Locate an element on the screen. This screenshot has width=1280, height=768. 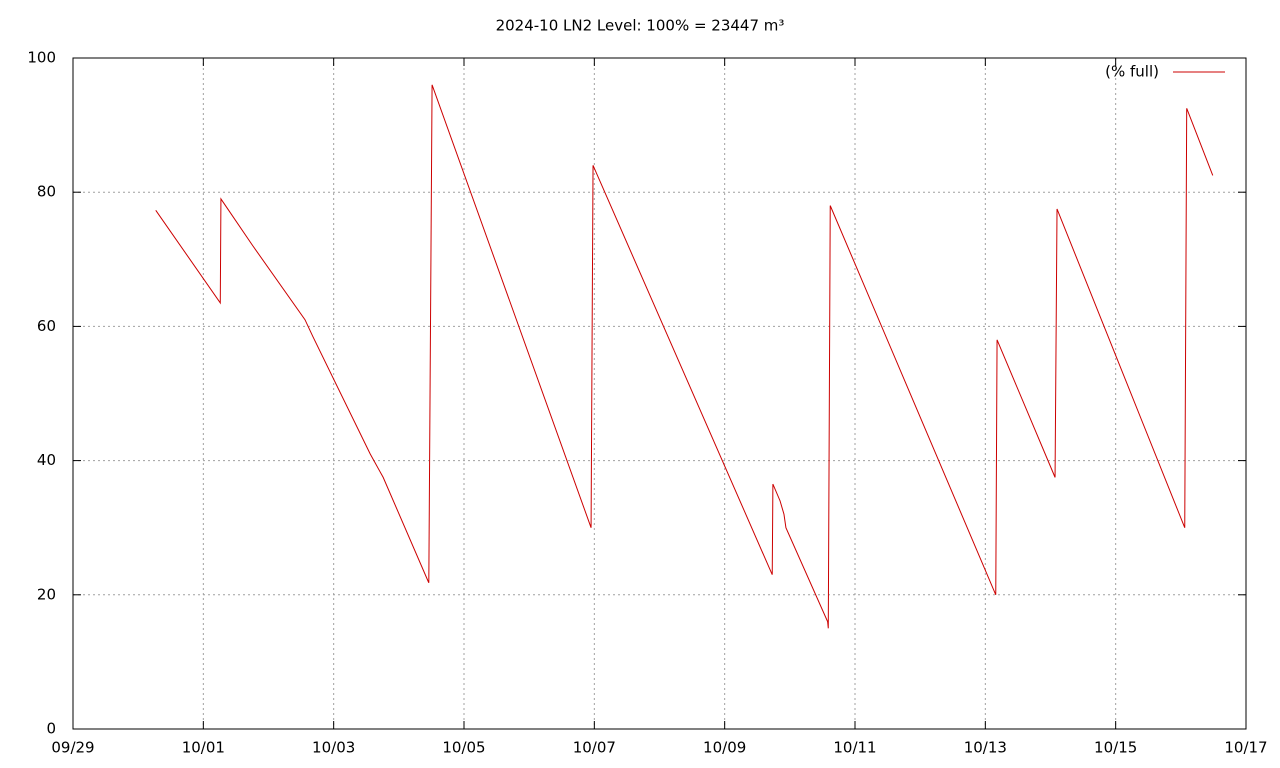
legend-label: (% full) is located at coordinates (1132, 72).